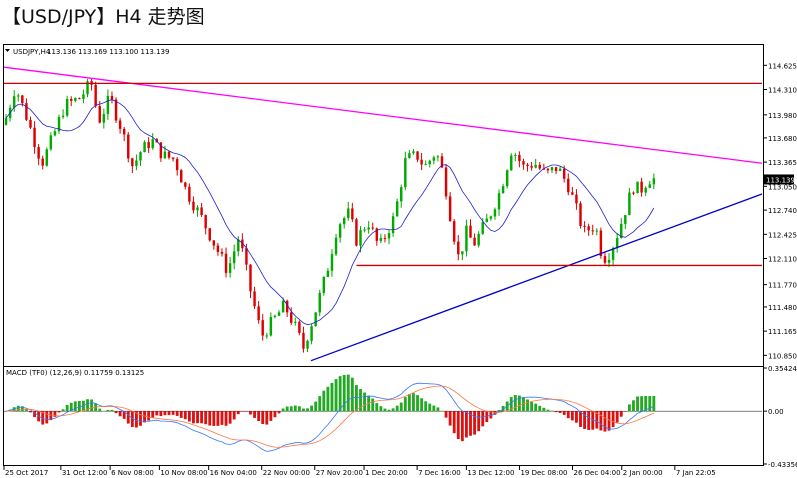  Describe the element at coordinates (329, 416) in the screenshot. I see `macd-signal-line` at that location.